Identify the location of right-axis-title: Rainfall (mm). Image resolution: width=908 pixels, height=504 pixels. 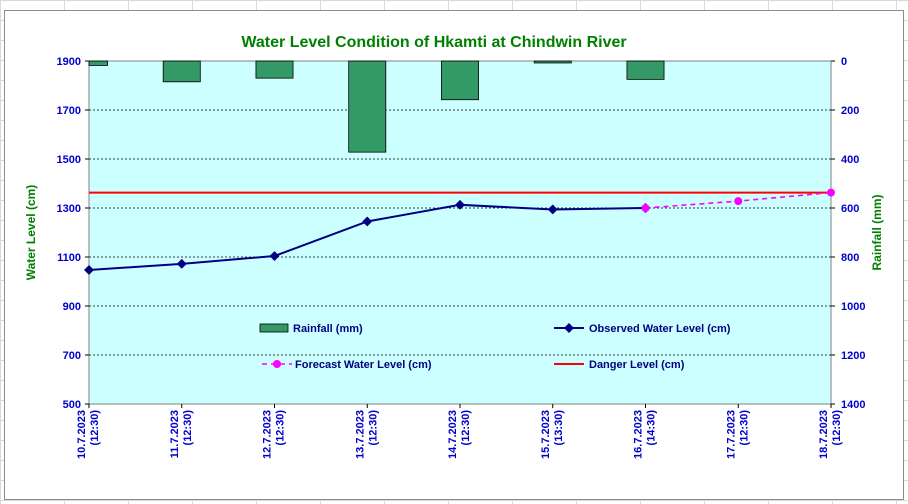
(877, 232).